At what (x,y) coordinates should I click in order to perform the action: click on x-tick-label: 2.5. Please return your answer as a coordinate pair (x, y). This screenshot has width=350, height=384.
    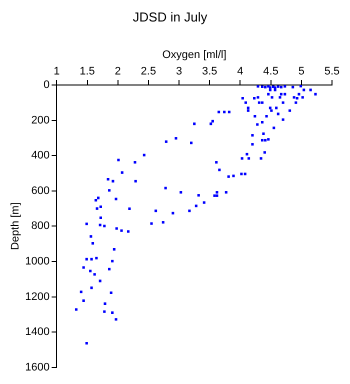
    Looking at the image, I should click on (148, 71).